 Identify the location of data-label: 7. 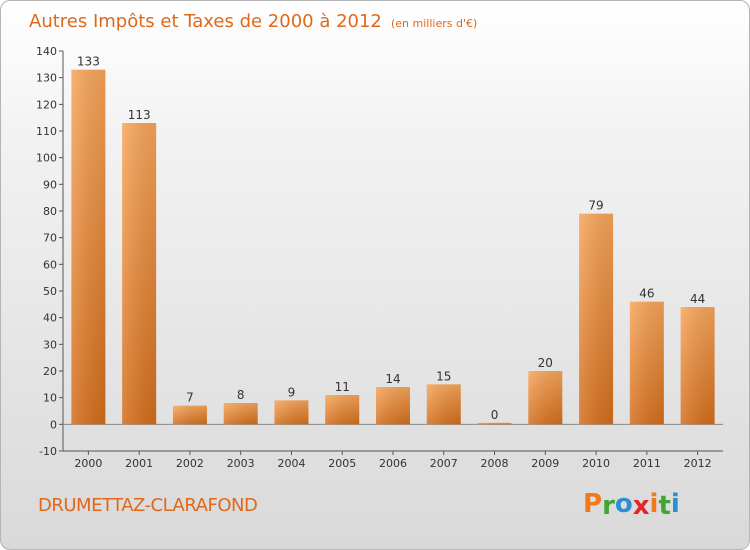
(190, 398).